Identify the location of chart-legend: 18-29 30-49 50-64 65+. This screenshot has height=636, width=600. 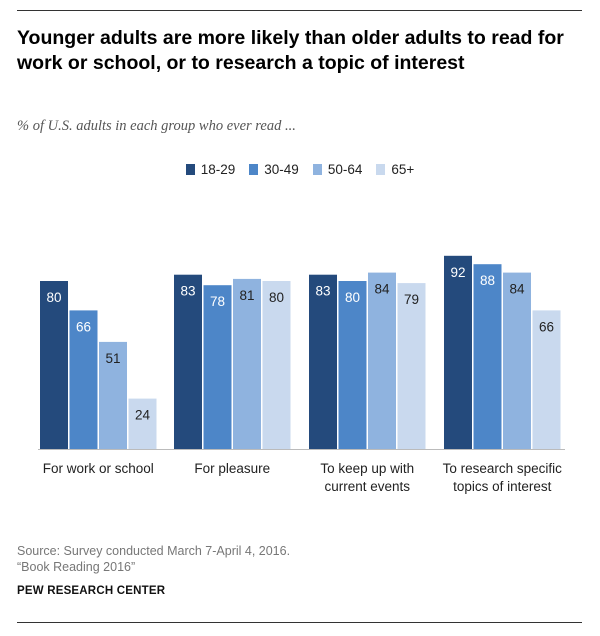
(300, 169).